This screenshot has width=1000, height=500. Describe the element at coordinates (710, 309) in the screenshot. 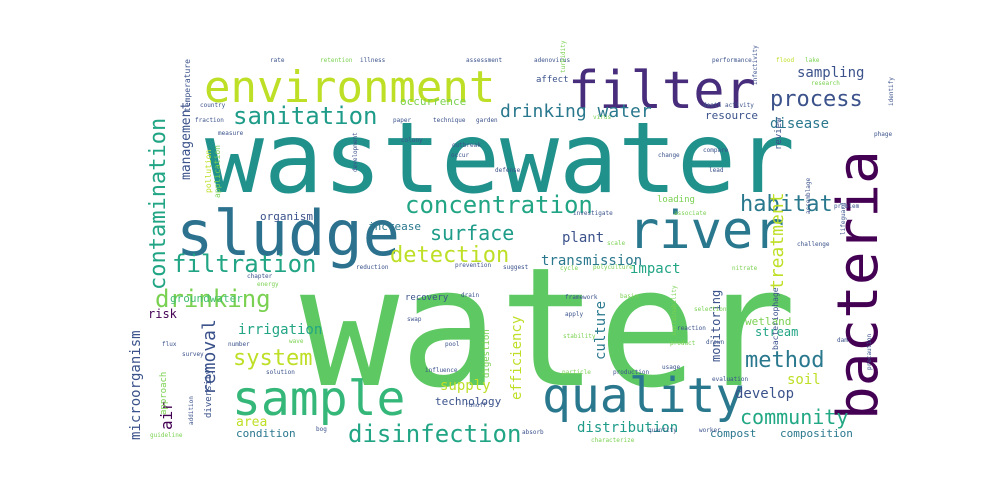

I see `word-selection: selection` at that location.